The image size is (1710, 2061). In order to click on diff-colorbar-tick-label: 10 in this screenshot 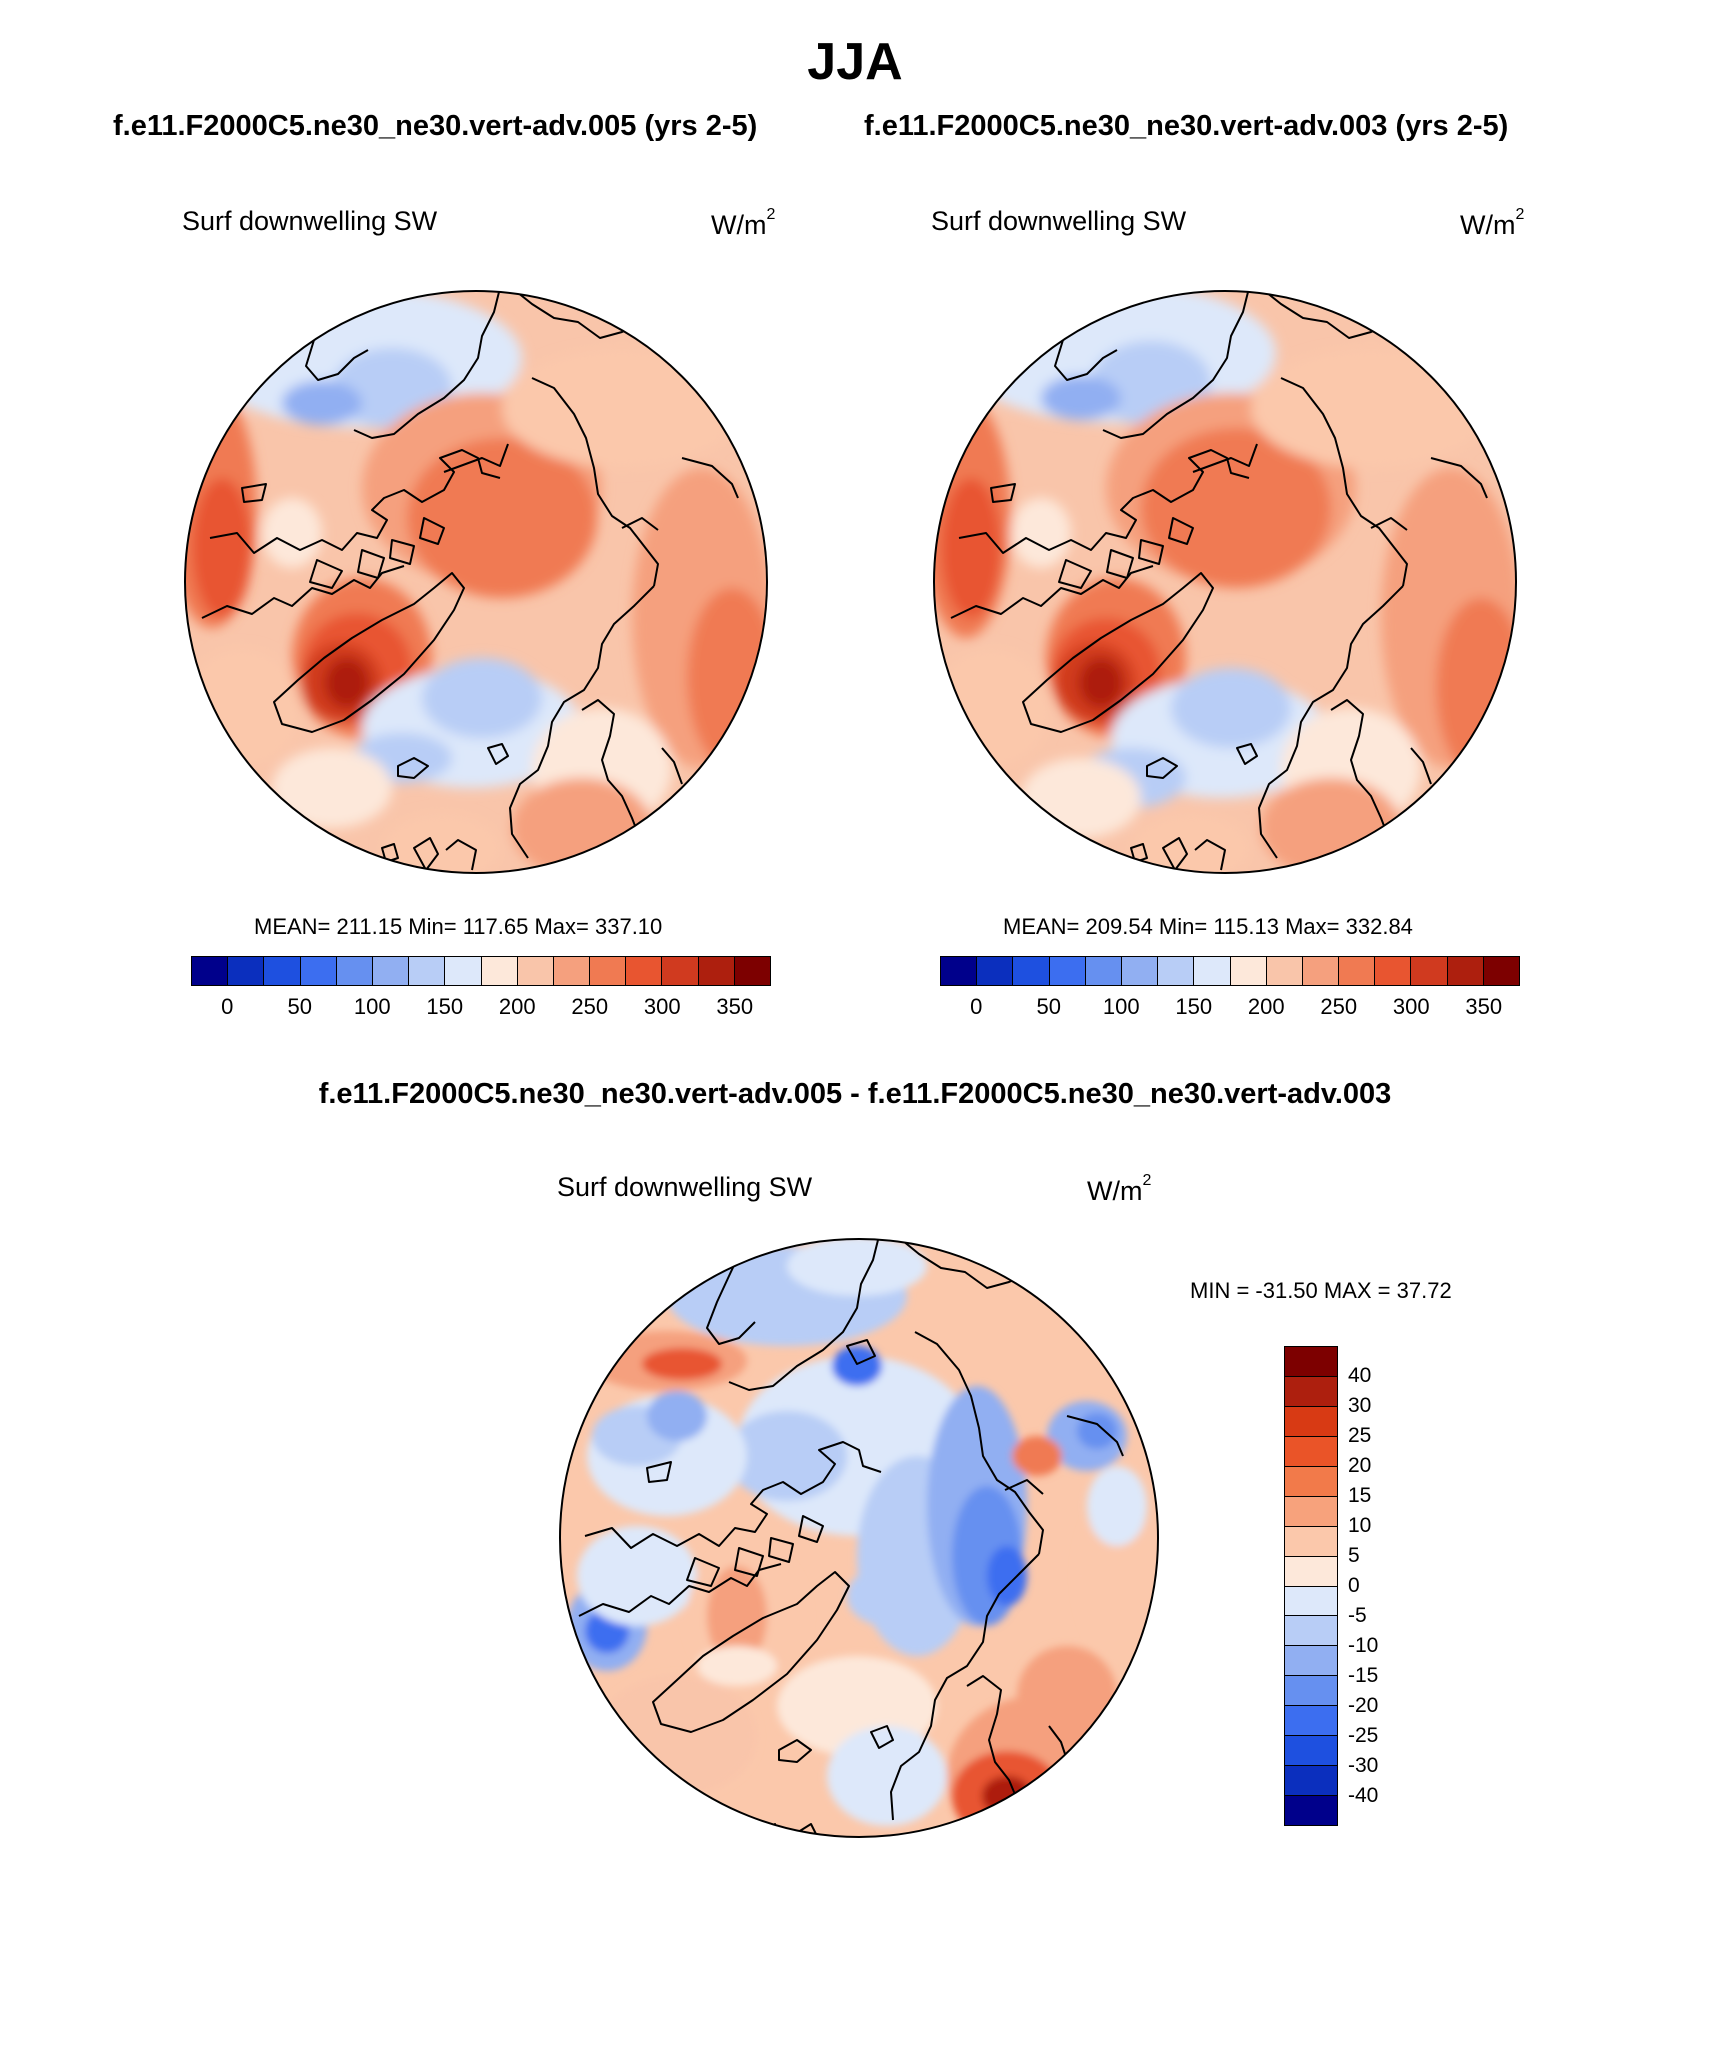, I will do `click(1360, 1525)`.